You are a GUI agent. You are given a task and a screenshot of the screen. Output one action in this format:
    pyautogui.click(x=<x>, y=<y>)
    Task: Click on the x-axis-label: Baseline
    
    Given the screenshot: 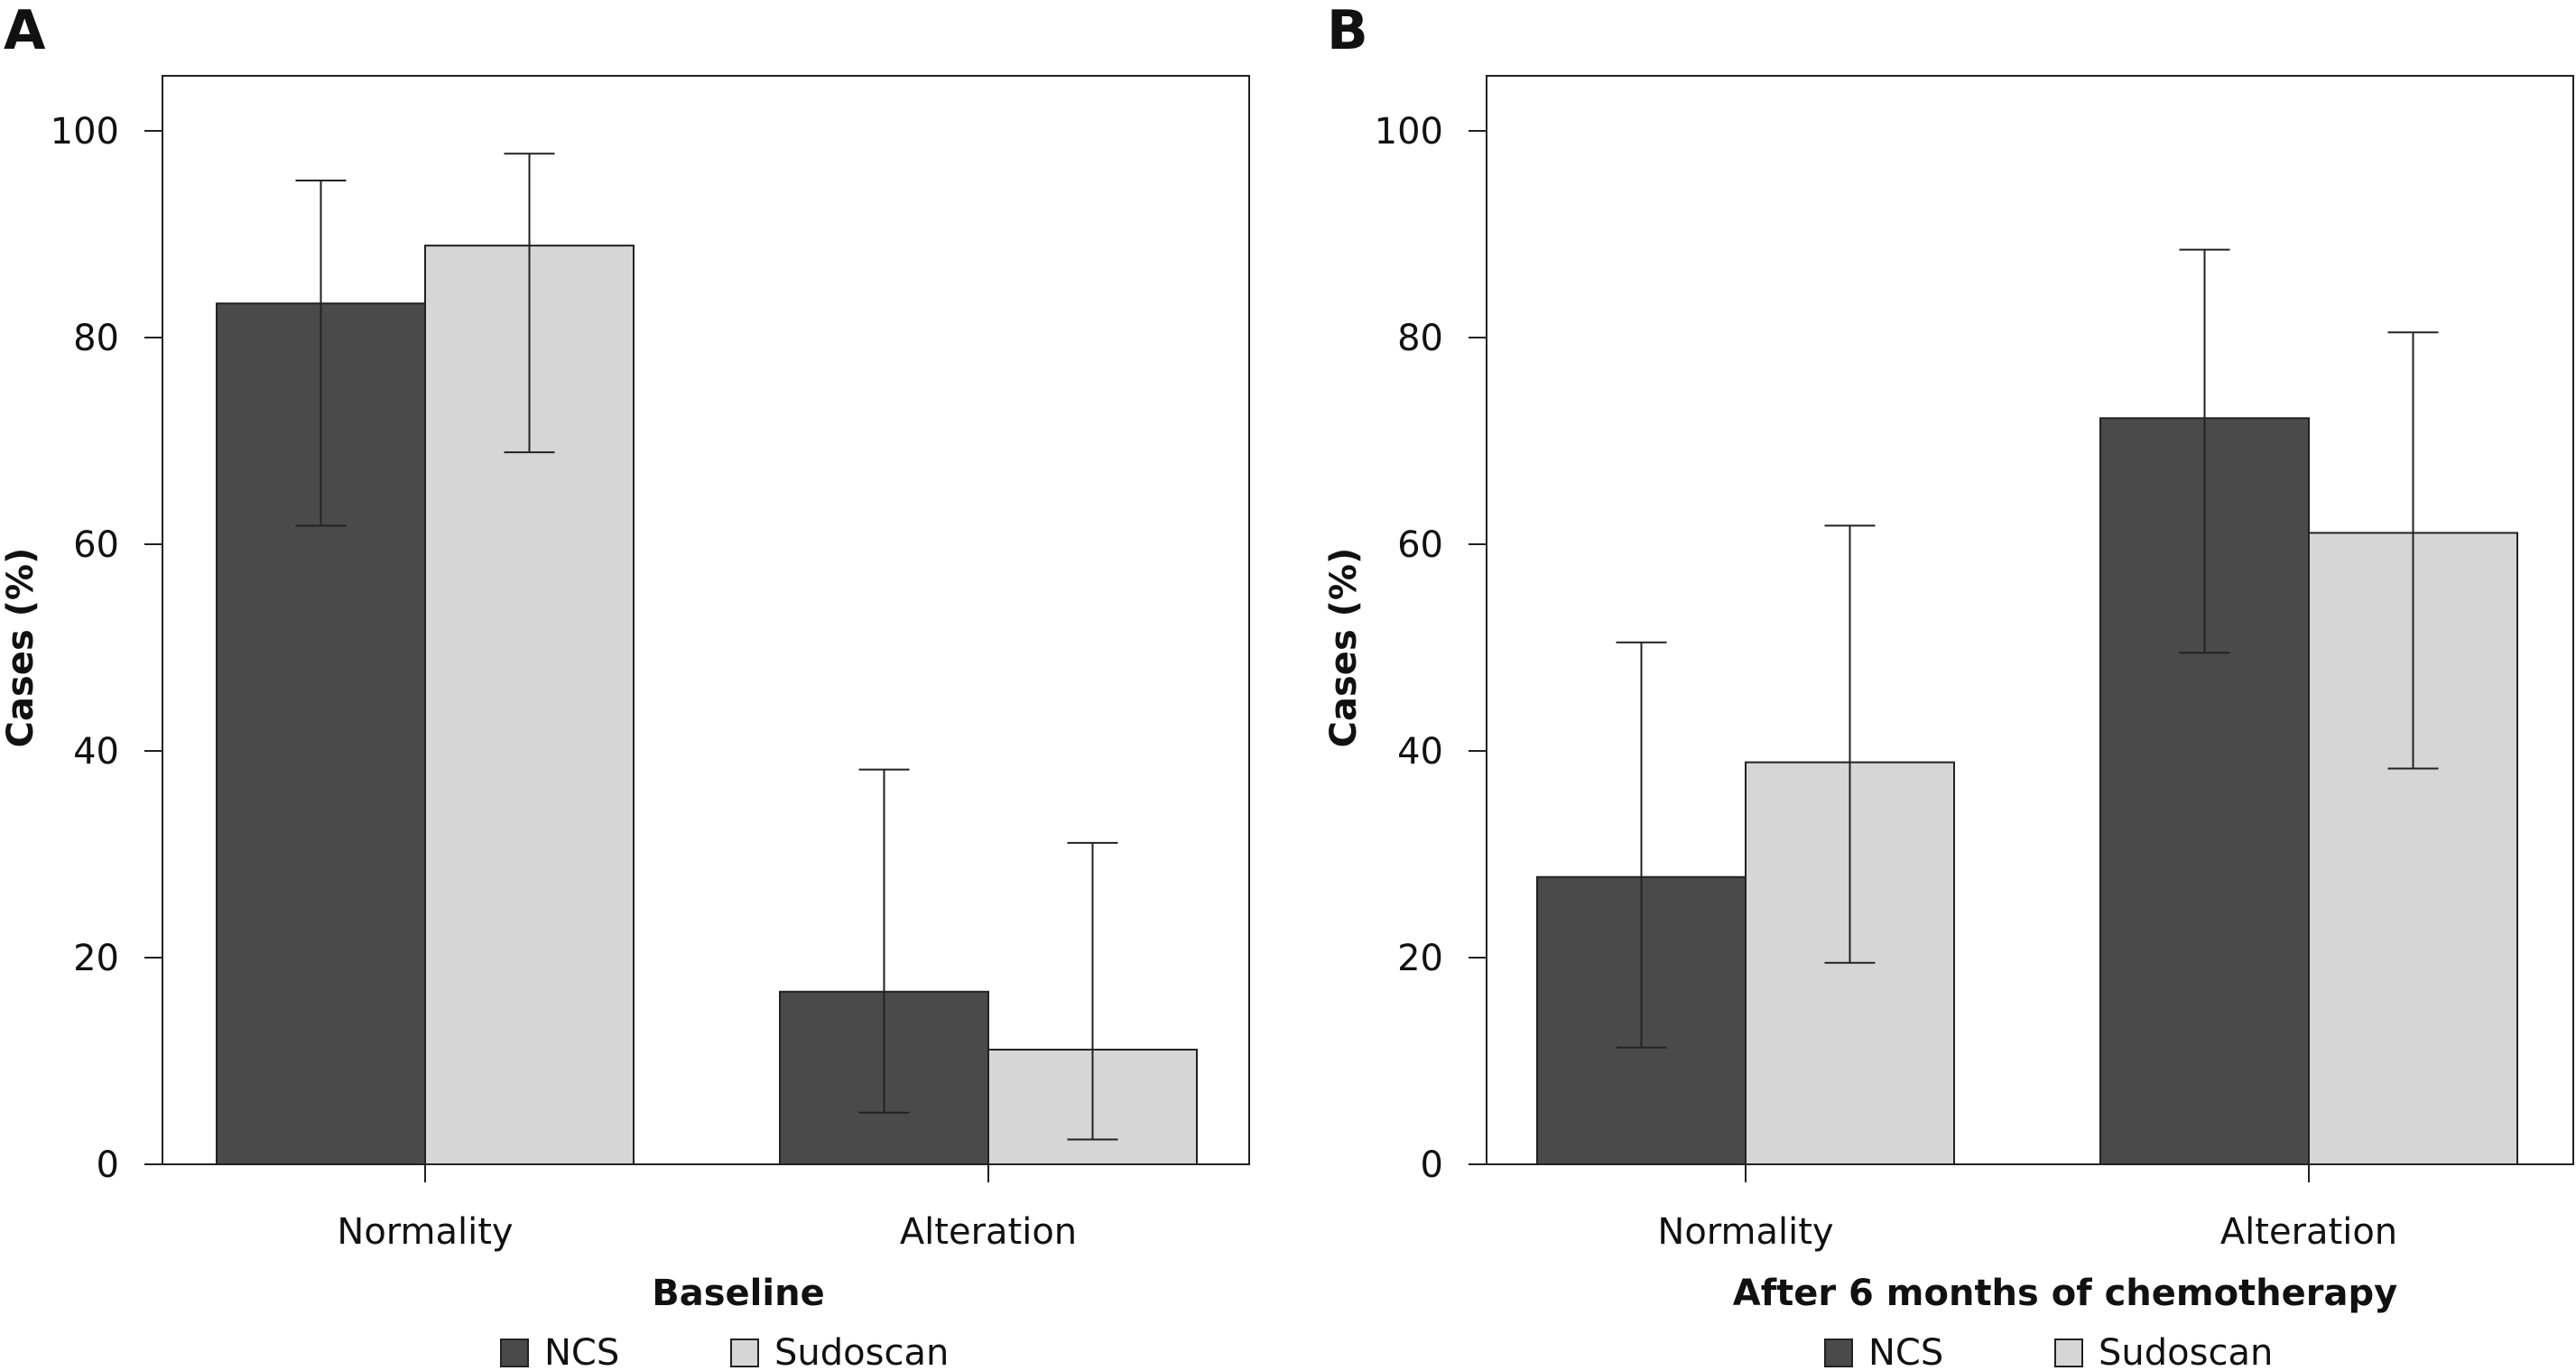 What is the action you would take?
    pyautogui.click(x=738, y=1293)
    